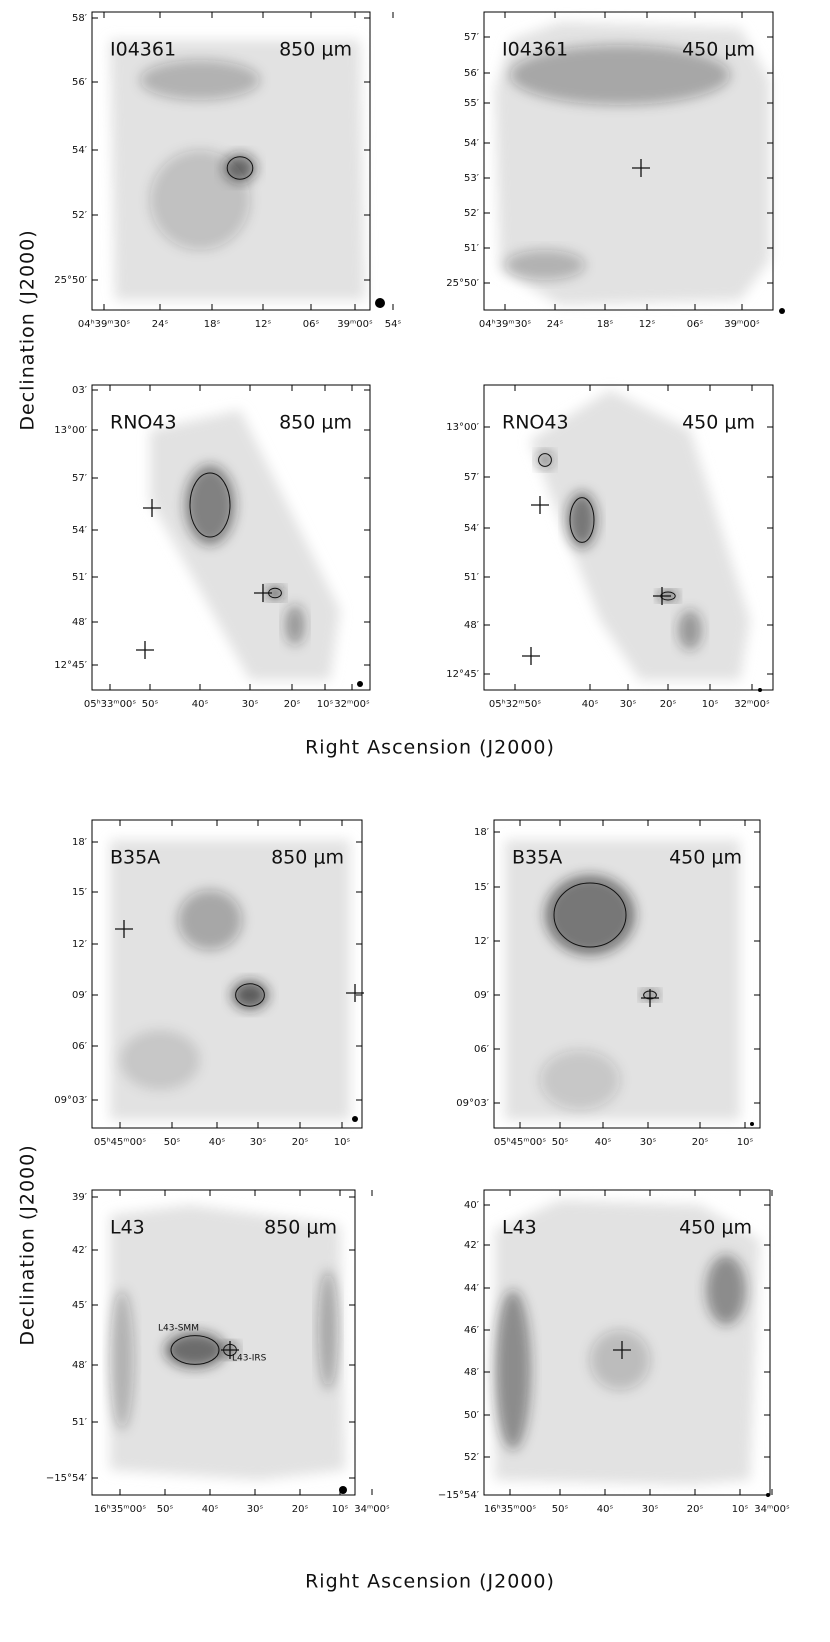 The width and height of the screenshot is (830, 1642). I want to click on y-tick-label: 40′, so click(472, 1205).